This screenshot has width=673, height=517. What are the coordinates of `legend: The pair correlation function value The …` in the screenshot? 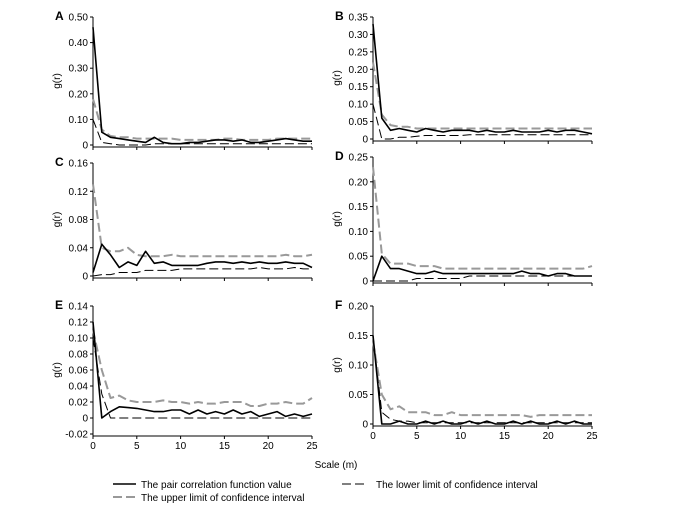 It's located at (325, 492).